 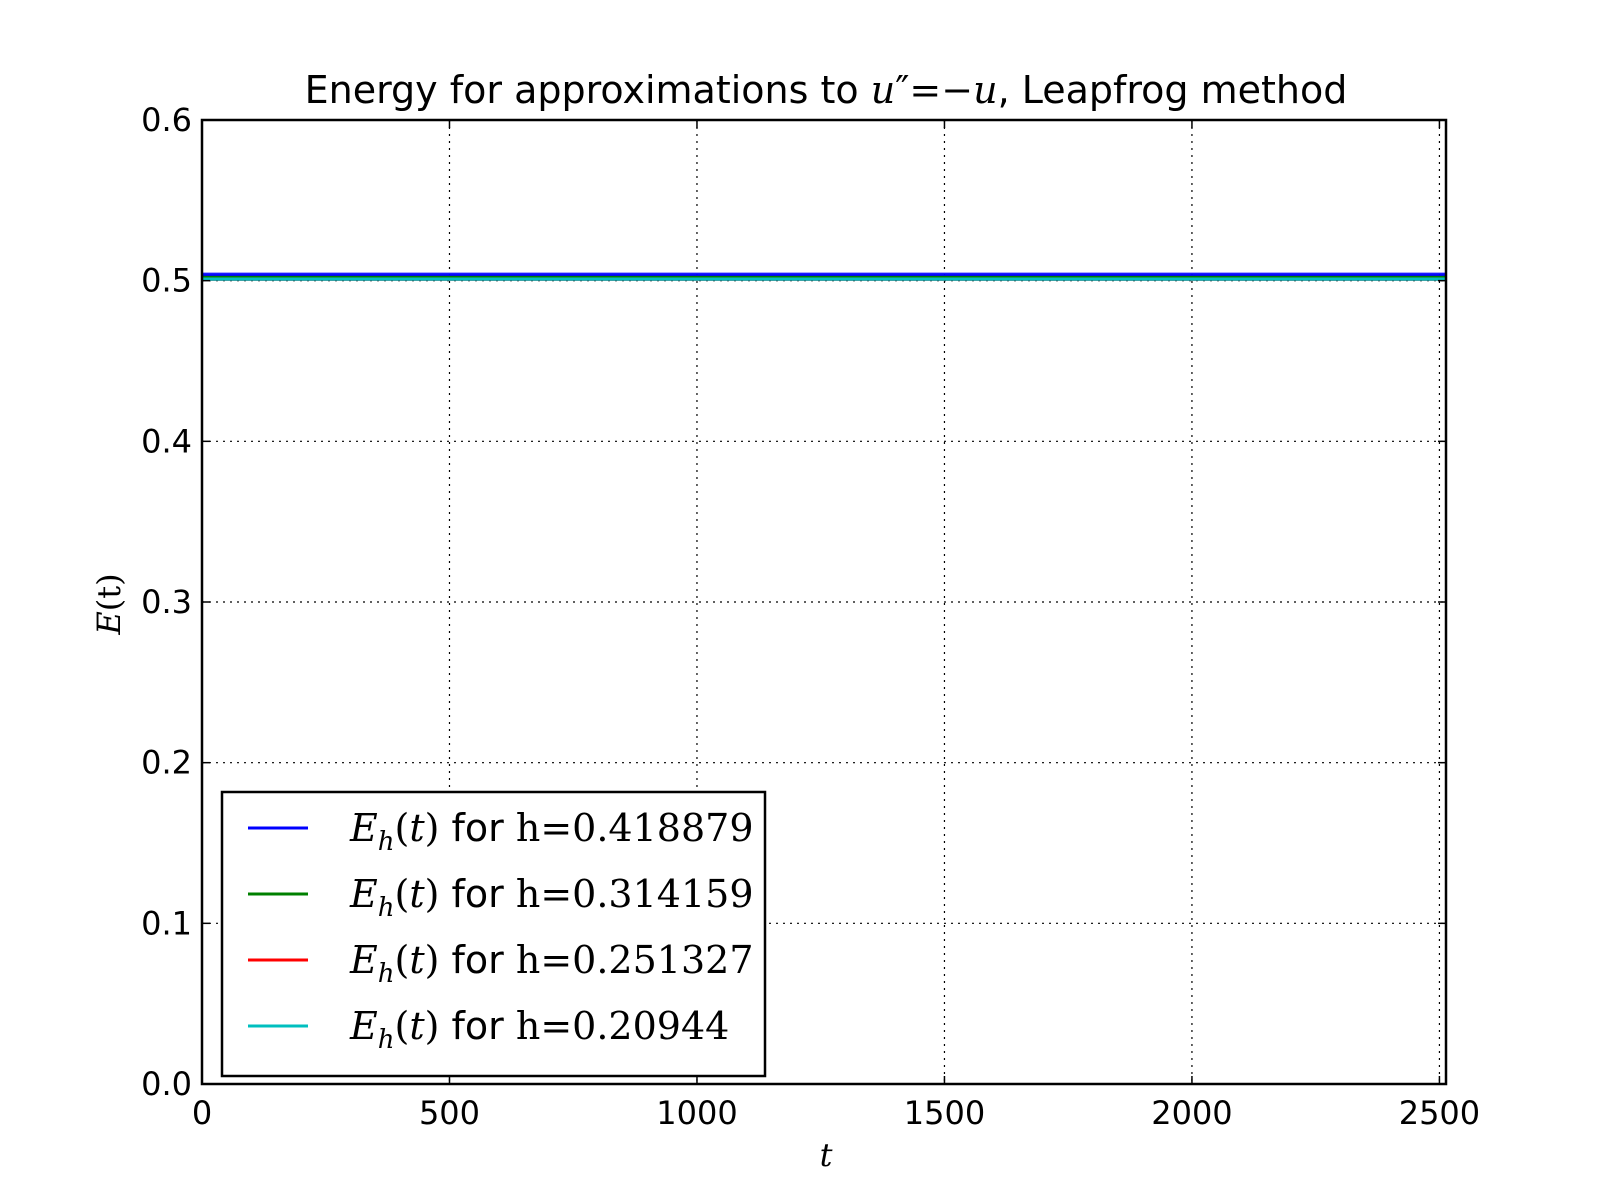 What do you see at coordinates (166, 120) in the screenshot?
I see `y-tick-label: 0.6` at bounding box center [166, 120].